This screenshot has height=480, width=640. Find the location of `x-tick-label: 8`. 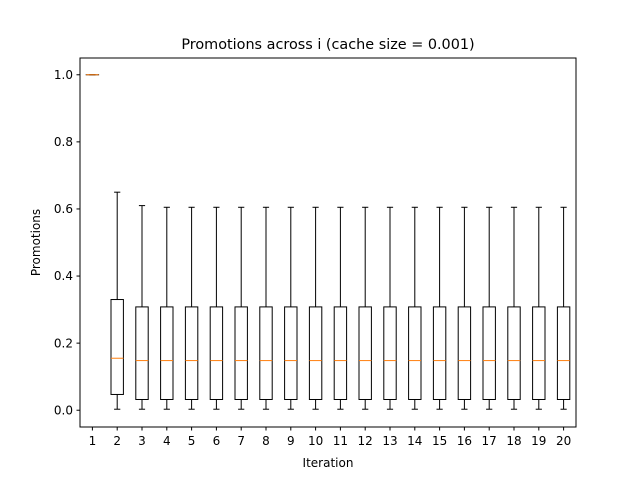

x-tick-label: 8 is located at coordinates (266, 441).